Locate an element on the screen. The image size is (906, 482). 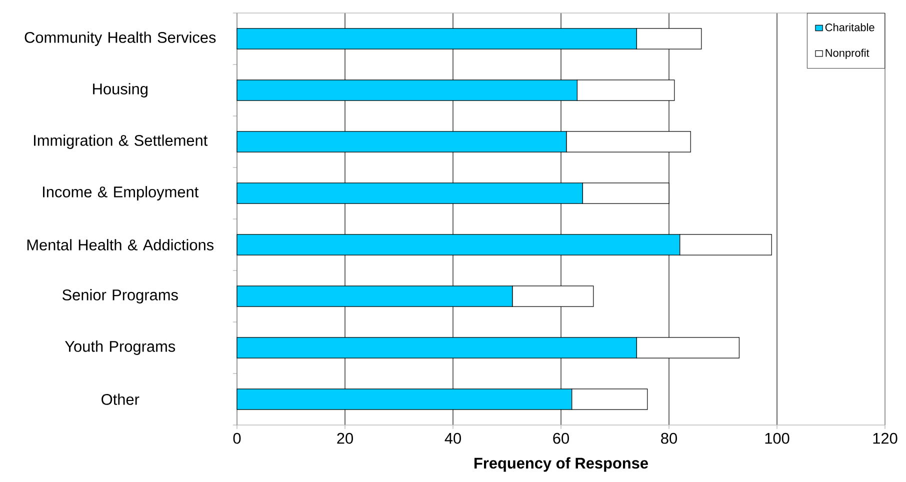
y-tick-label: Immigration & Settlement is located at coordinates (121, 141).